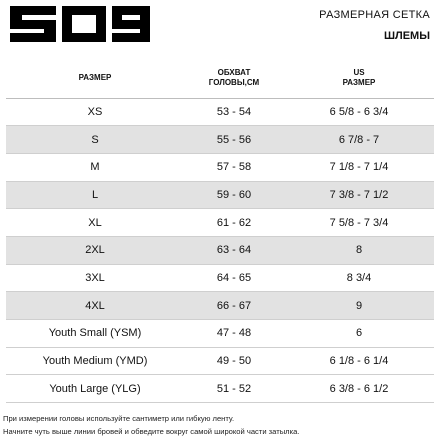 Image resolution: width=440 pixels, height=440 pixels. I want to click on cell-us: 6, so click(359, 333).